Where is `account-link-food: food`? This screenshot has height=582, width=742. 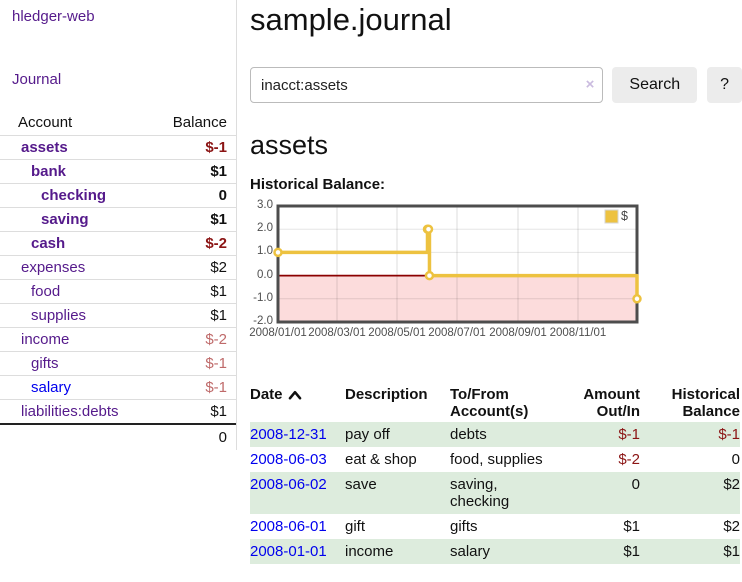
account-link-food: food is located at coordinates (46, 291).